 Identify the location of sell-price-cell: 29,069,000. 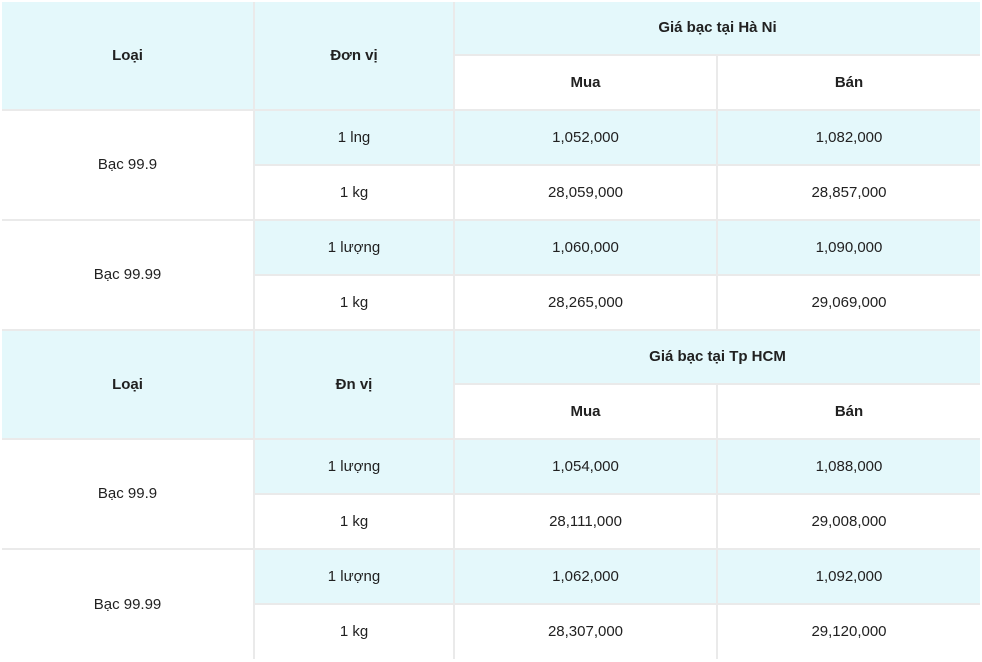
(848, 302).